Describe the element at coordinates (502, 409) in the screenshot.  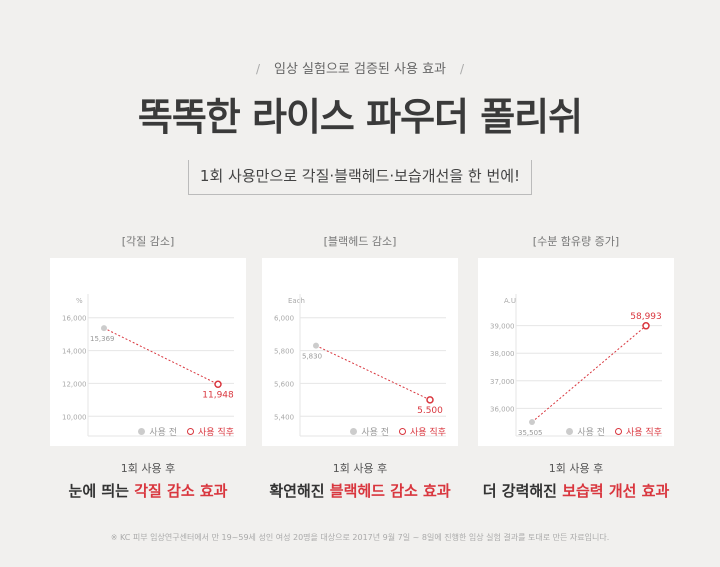
I see `y-tick-label: 36,000` at that location.